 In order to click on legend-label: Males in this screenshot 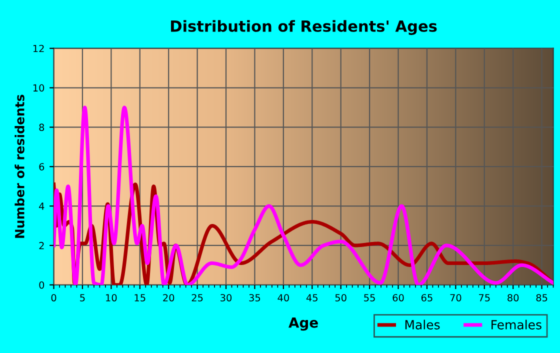, I will do `click(422, 325)`.